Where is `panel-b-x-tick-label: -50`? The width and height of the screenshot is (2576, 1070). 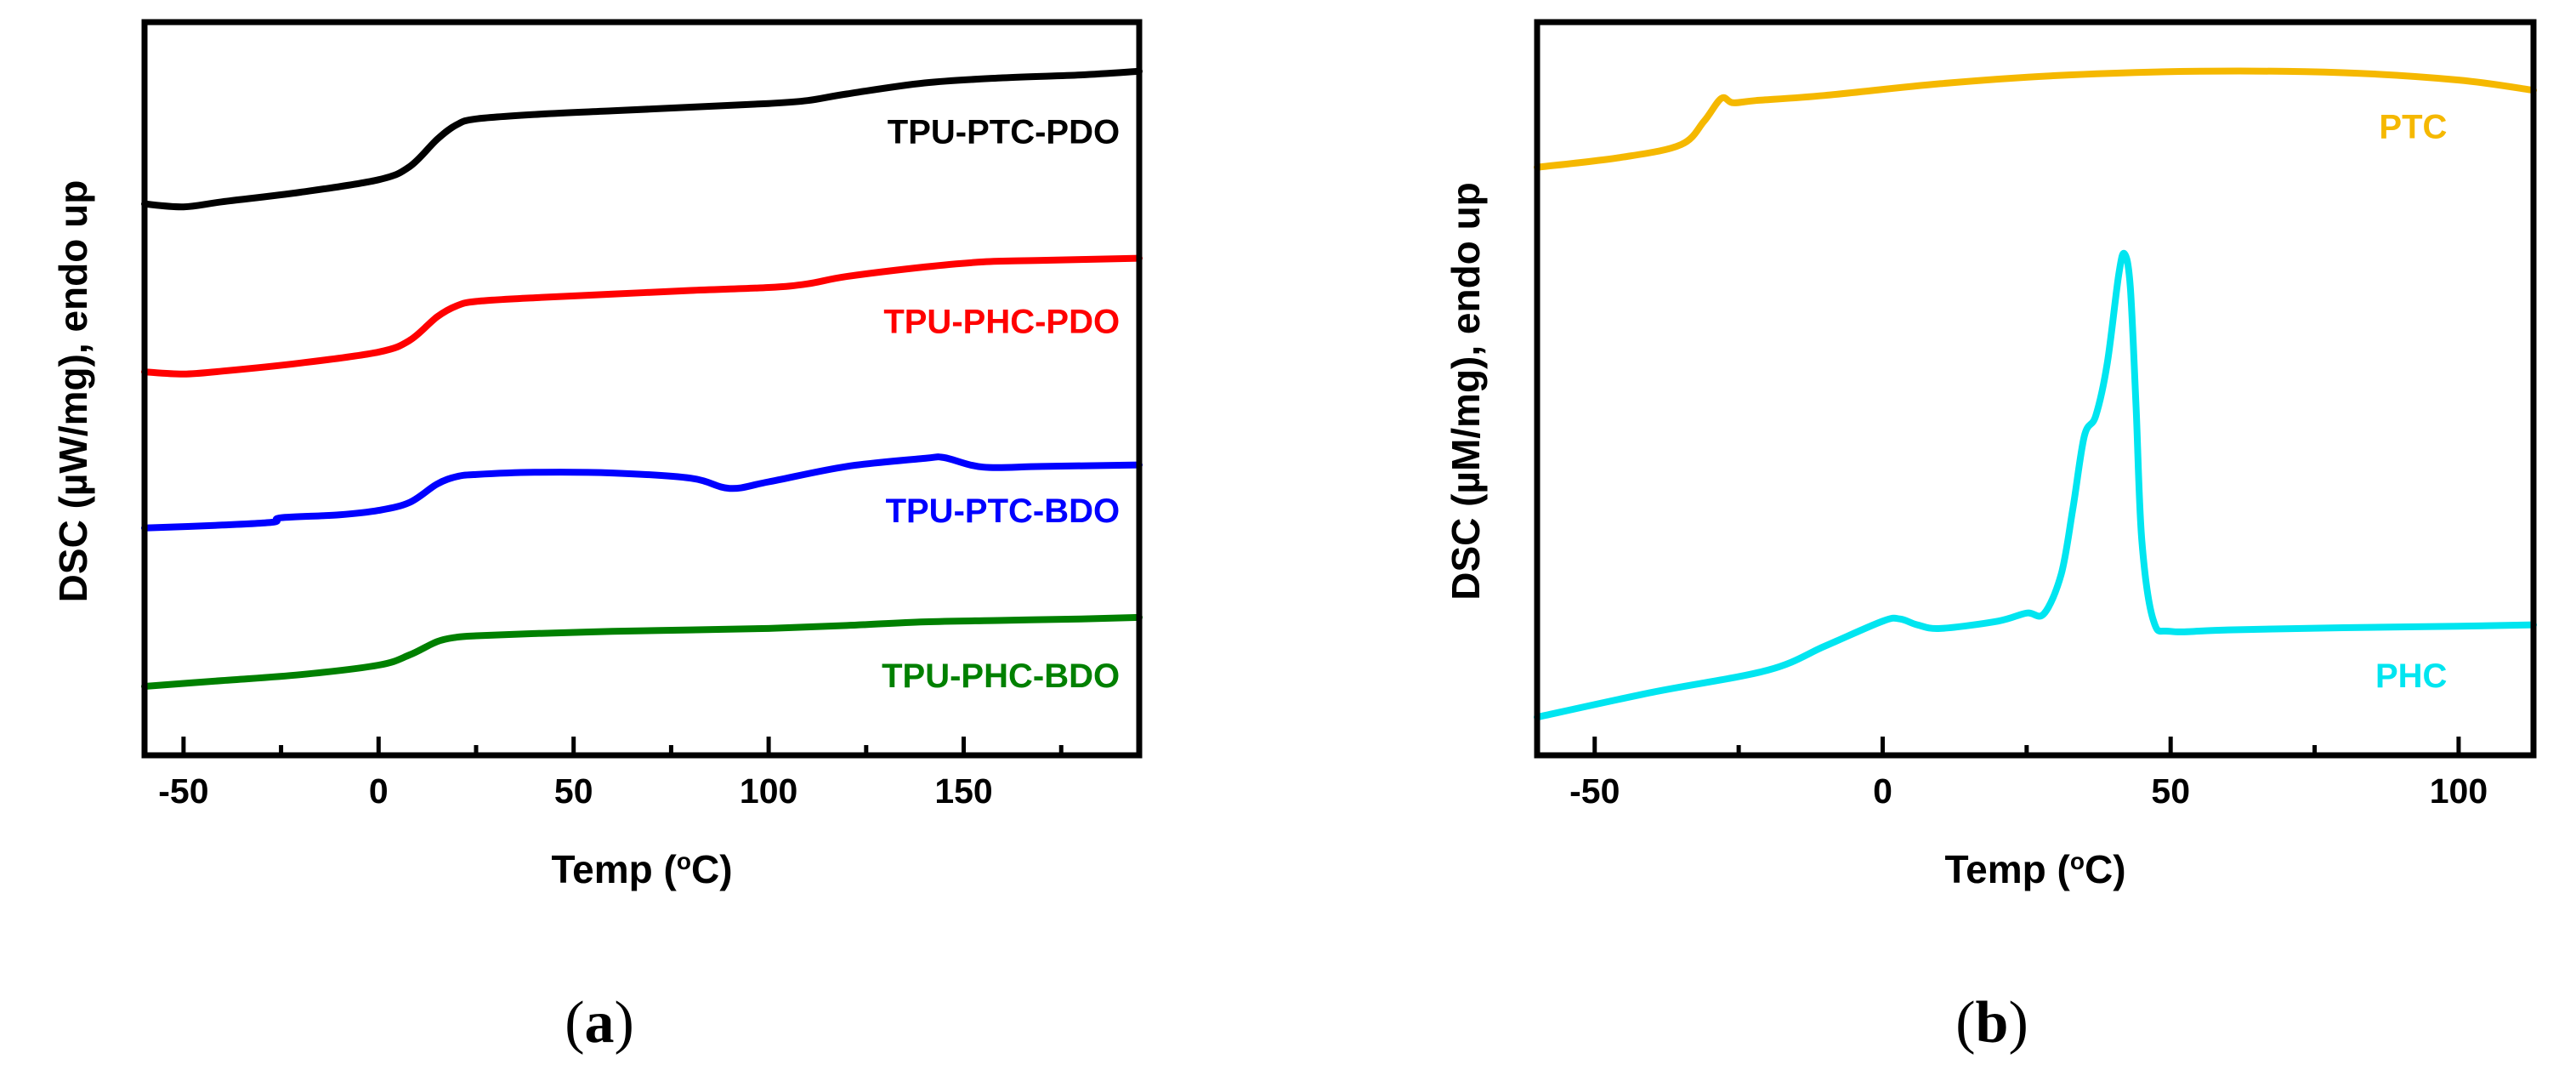
panel-b-x-tick-label: -50 is located at coordinates (1595, 791).